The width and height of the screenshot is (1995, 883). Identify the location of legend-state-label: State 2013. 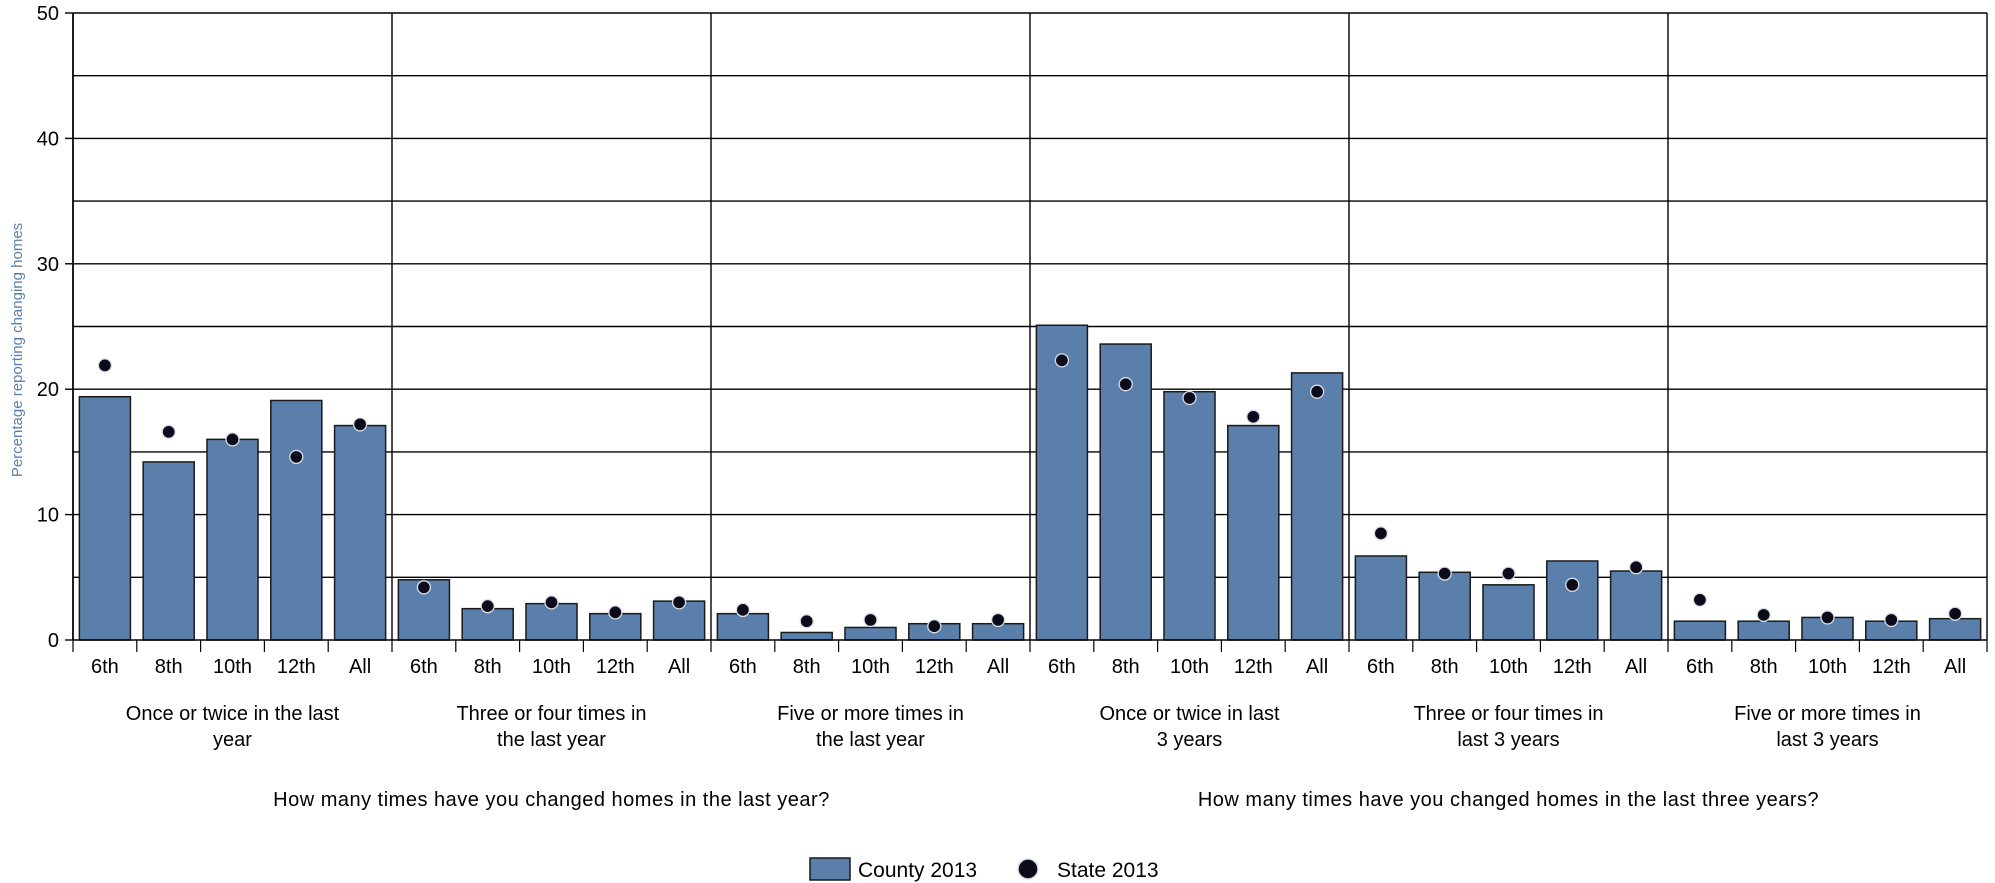
(1108, 870).